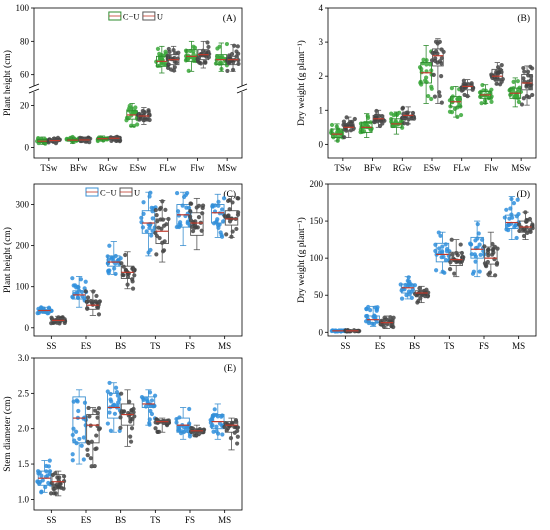  Describe the element at coordinates (23, 8) in the screenshot. I see `y-tick-label: 100` at that location.